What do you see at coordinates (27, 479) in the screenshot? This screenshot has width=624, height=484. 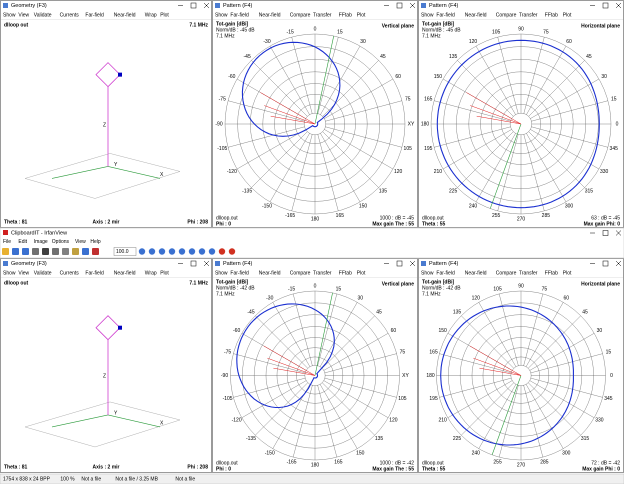 I see `status-field: 1754 x 838 x 24 BPP` at bounding box center [27, 479].